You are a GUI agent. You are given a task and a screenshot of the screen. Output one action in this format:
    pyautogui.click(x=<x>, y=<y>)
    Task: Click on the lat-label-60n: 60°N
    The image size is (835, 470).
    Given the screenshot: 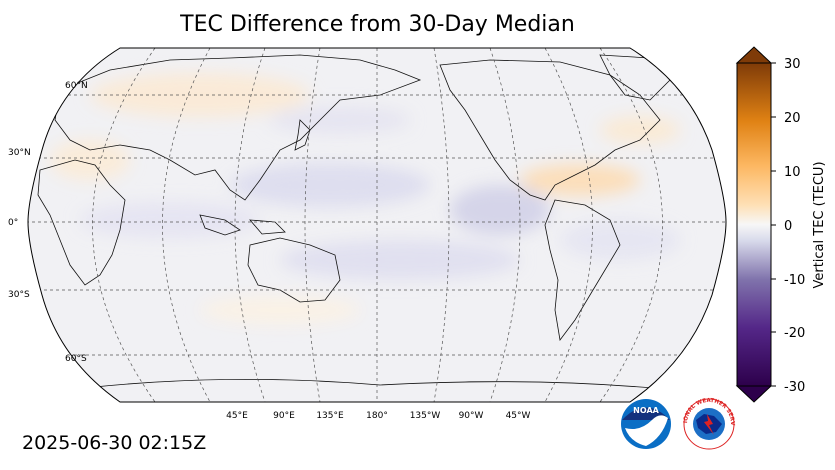 What is the action you would take?
    pyautogui.click(x=76, y=86)
    